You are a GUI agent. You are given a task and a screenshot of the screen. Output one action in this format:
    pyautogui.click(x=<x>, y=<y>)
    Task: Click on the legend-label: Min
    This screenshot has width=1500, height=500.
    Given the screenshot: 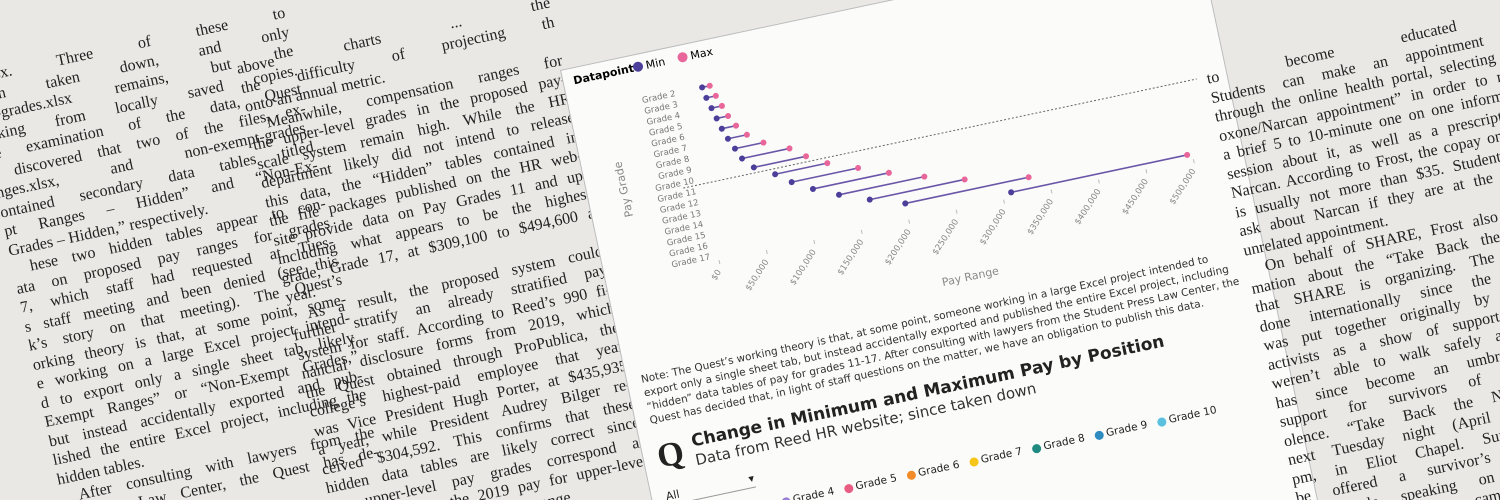 What is the action you would take?
    pyautogui.click(x=656, y=63)
    